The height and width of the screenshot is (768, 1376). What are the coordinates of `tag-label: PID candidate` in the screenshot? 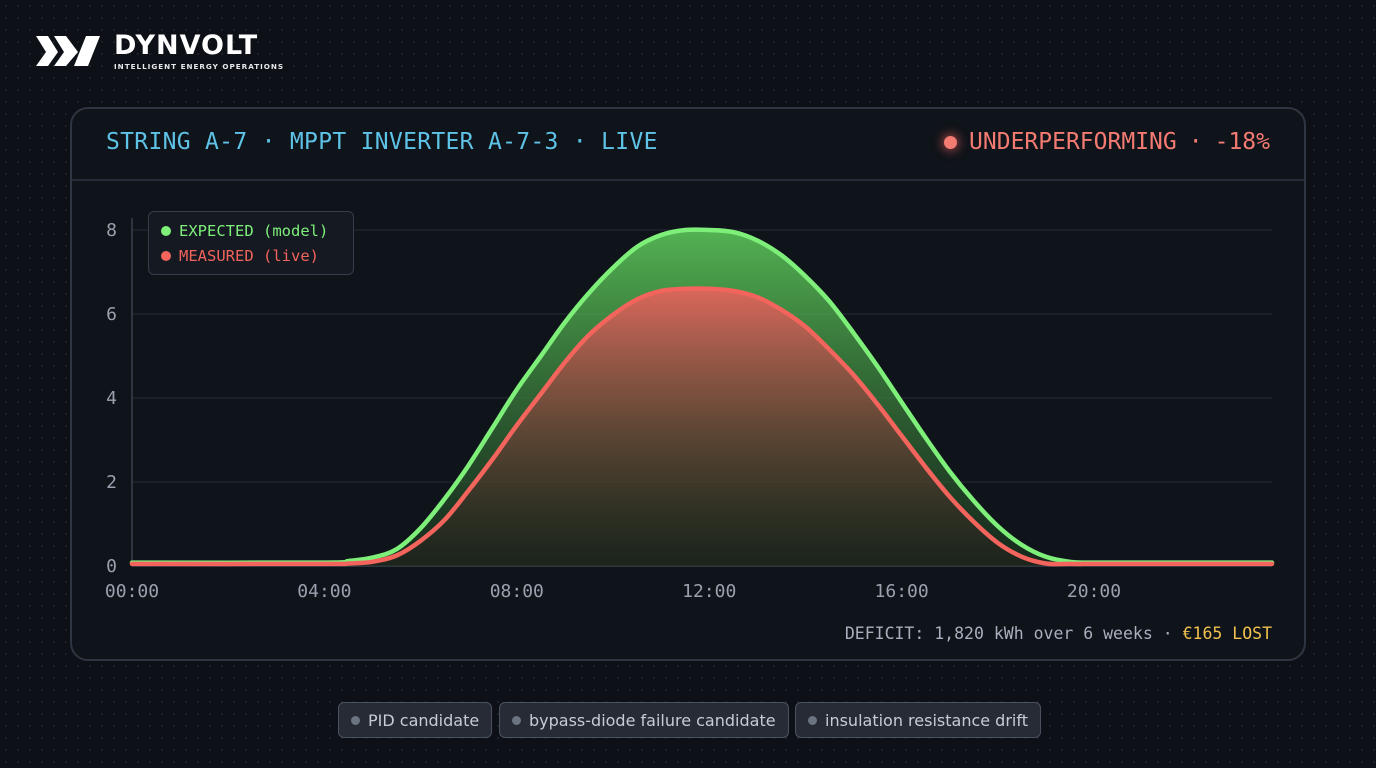 It's located at (424, 720).